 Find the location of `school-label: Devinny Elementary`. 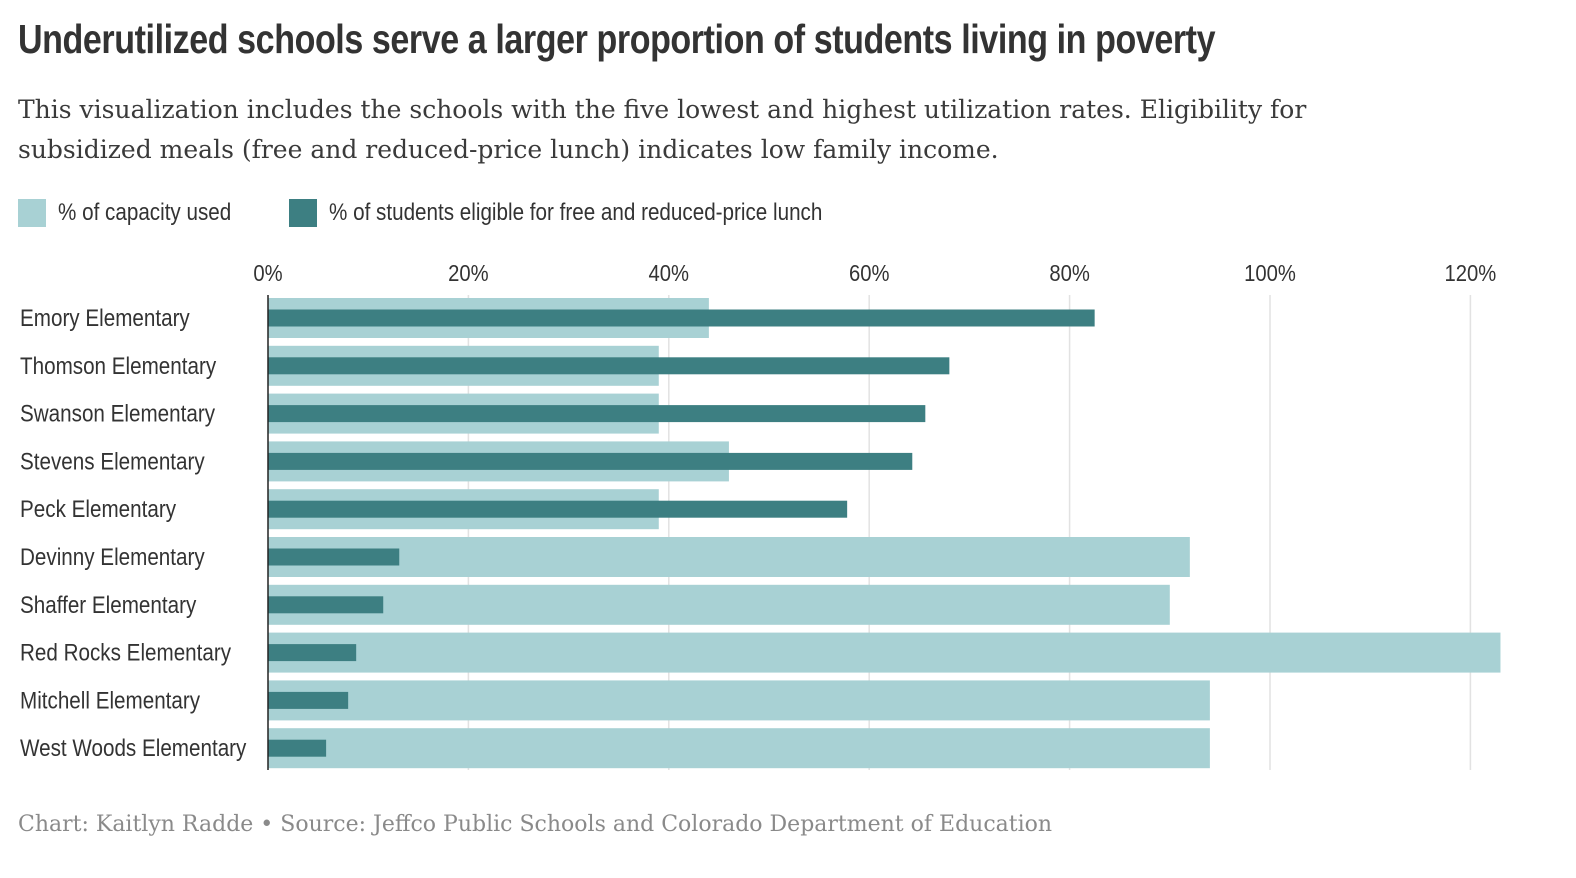

school-label: Devinny Elementary is located at coordinates (112, 557).